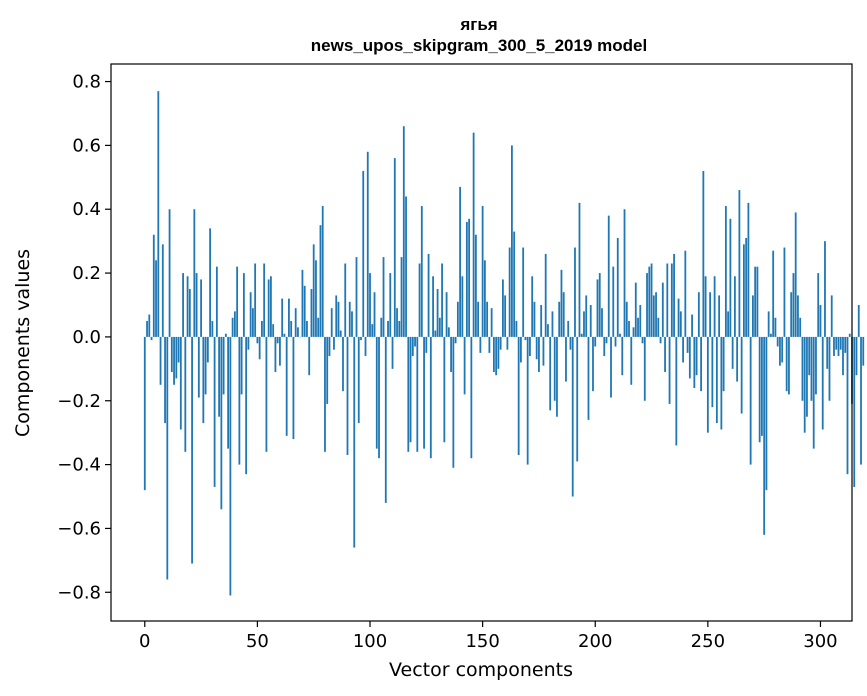 The width and height of the screenshot is (867, 696). I want to click on y-tick-label: −0.4, so click(79, 465).